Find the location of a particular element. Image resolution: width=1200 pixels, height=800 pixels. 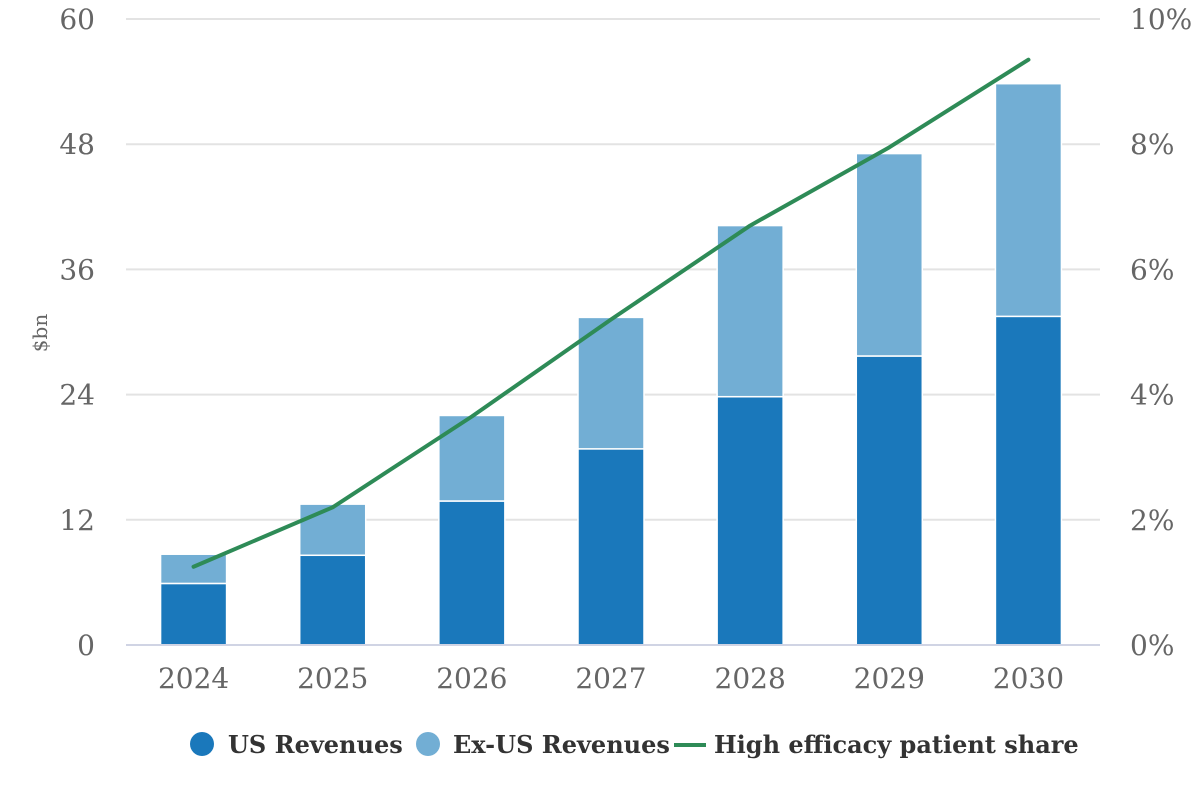

legend-label-us-revenues: US Revenues is located at coordinates (315, 744).